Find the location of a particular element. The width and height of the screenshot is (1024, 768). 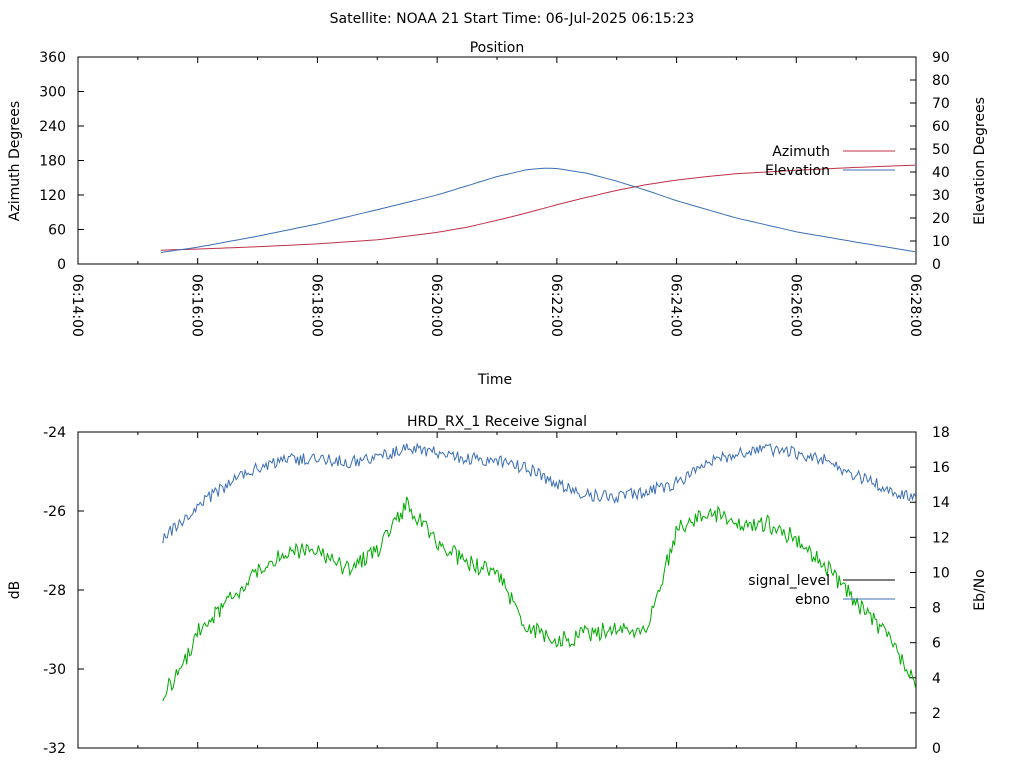

y-left-tick-label: -24 is located at coordinates (54, 433).